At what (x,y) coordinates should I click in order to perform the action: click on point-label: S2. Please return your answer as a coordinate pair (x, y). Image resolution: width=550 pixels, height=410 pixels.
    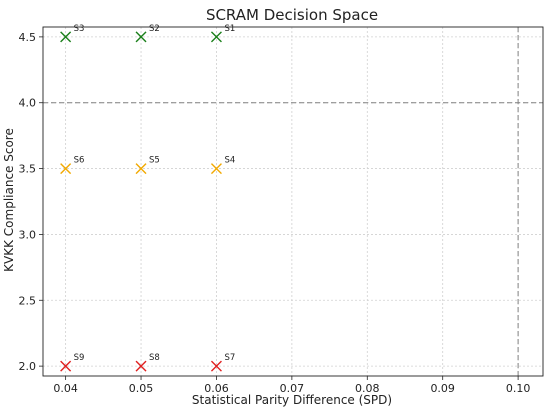
    Looking at the image, I should click on (154, 29).